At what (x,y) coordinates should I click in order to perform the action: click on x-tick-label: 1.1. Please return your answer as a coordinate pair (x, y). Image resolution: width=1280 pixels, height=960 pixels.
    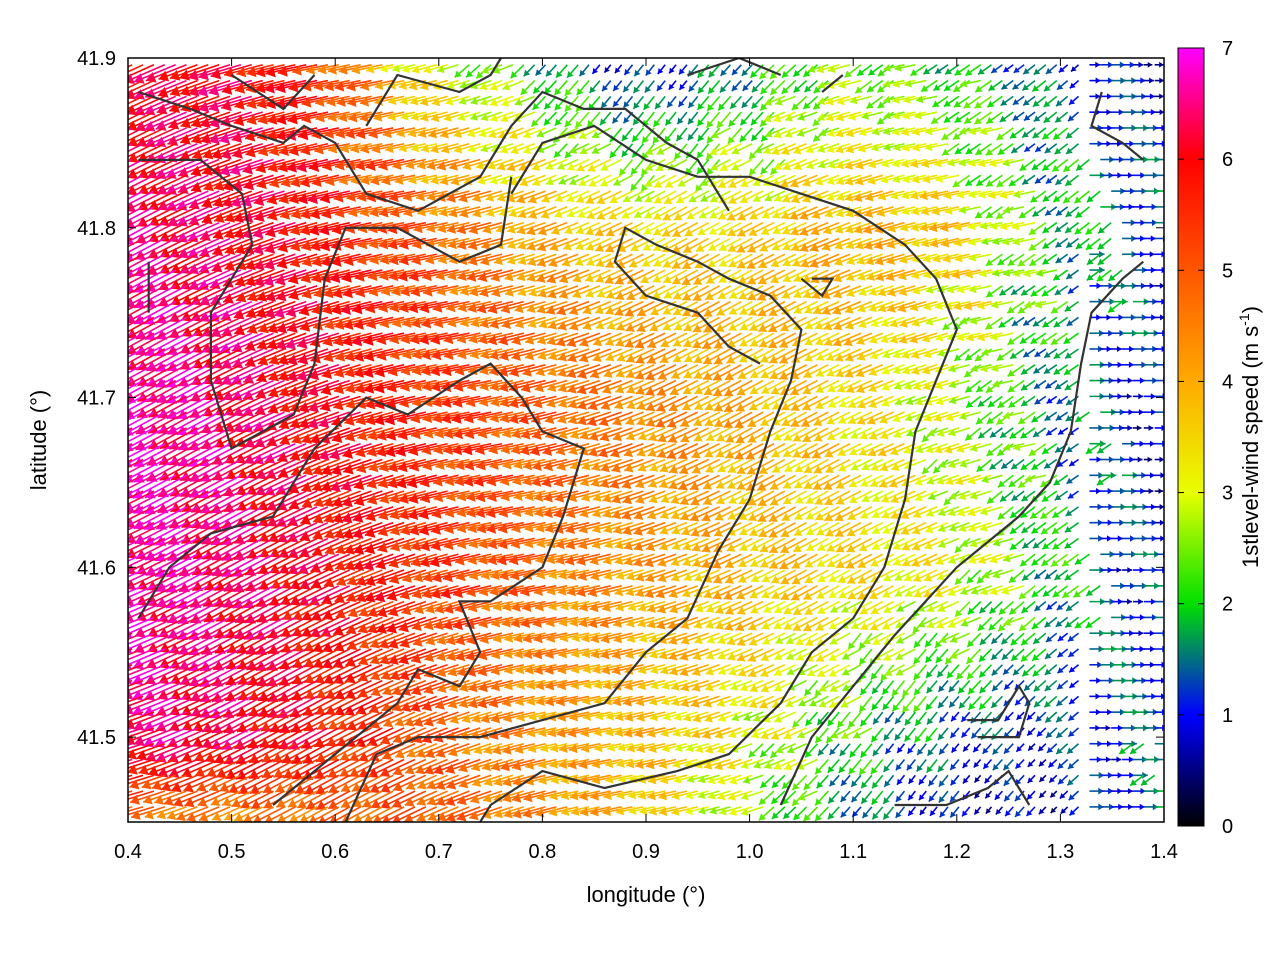
    Looking at the image, I should click on (853, 852).